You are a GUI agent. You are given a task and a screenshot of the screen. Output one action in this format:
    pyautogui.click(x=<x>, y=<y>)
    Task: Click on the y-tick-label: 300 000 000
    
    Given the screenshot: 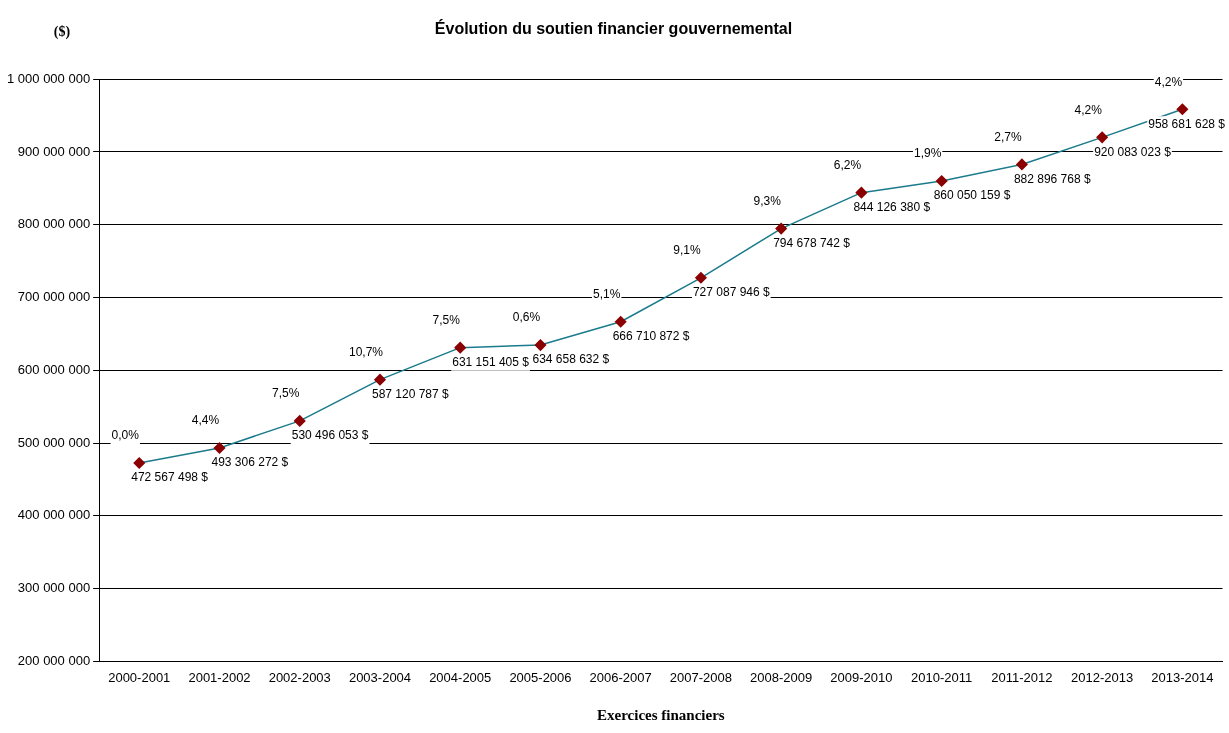 What is the action you would take?
    pyautogui.click(x=54, y=588)
    